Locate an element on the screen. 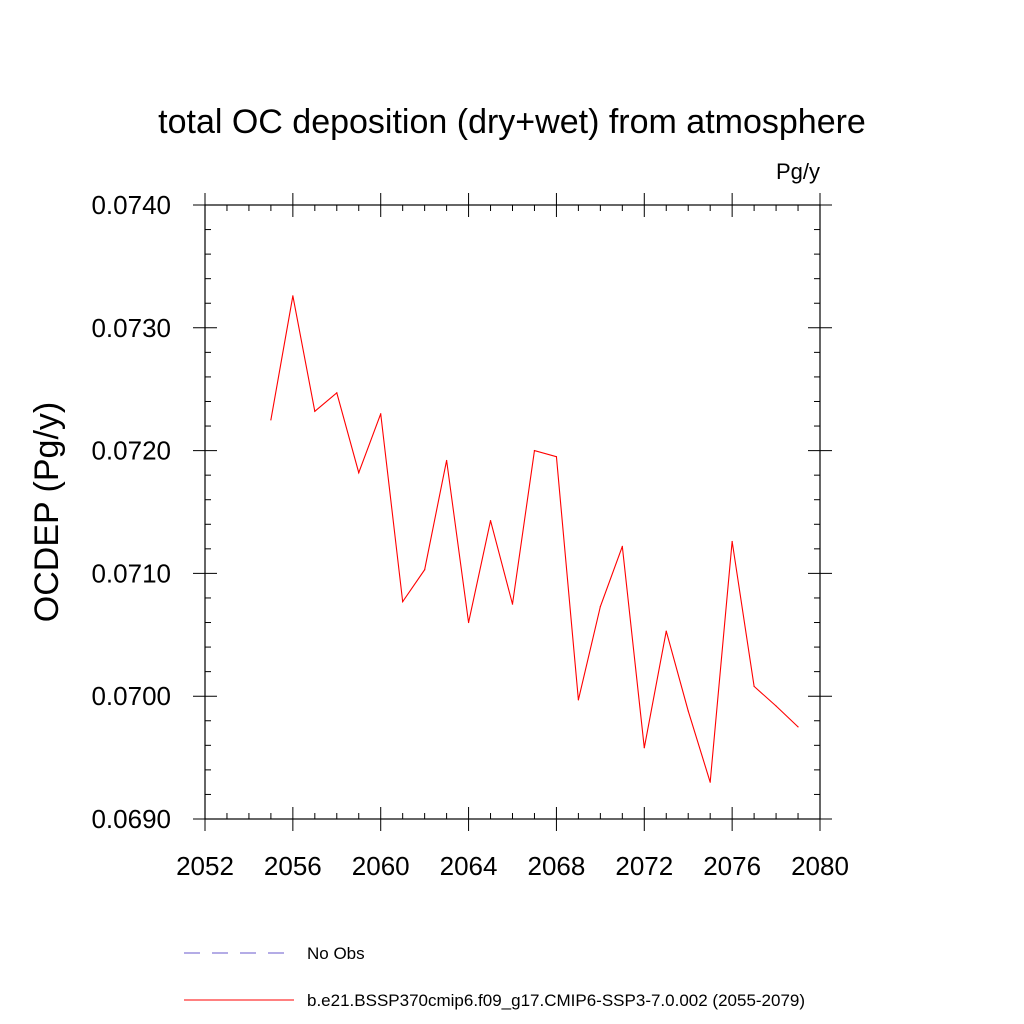 The image size is (1024, 1024). y-tick-label: 0.0720 is located at coordinates (131, 451).